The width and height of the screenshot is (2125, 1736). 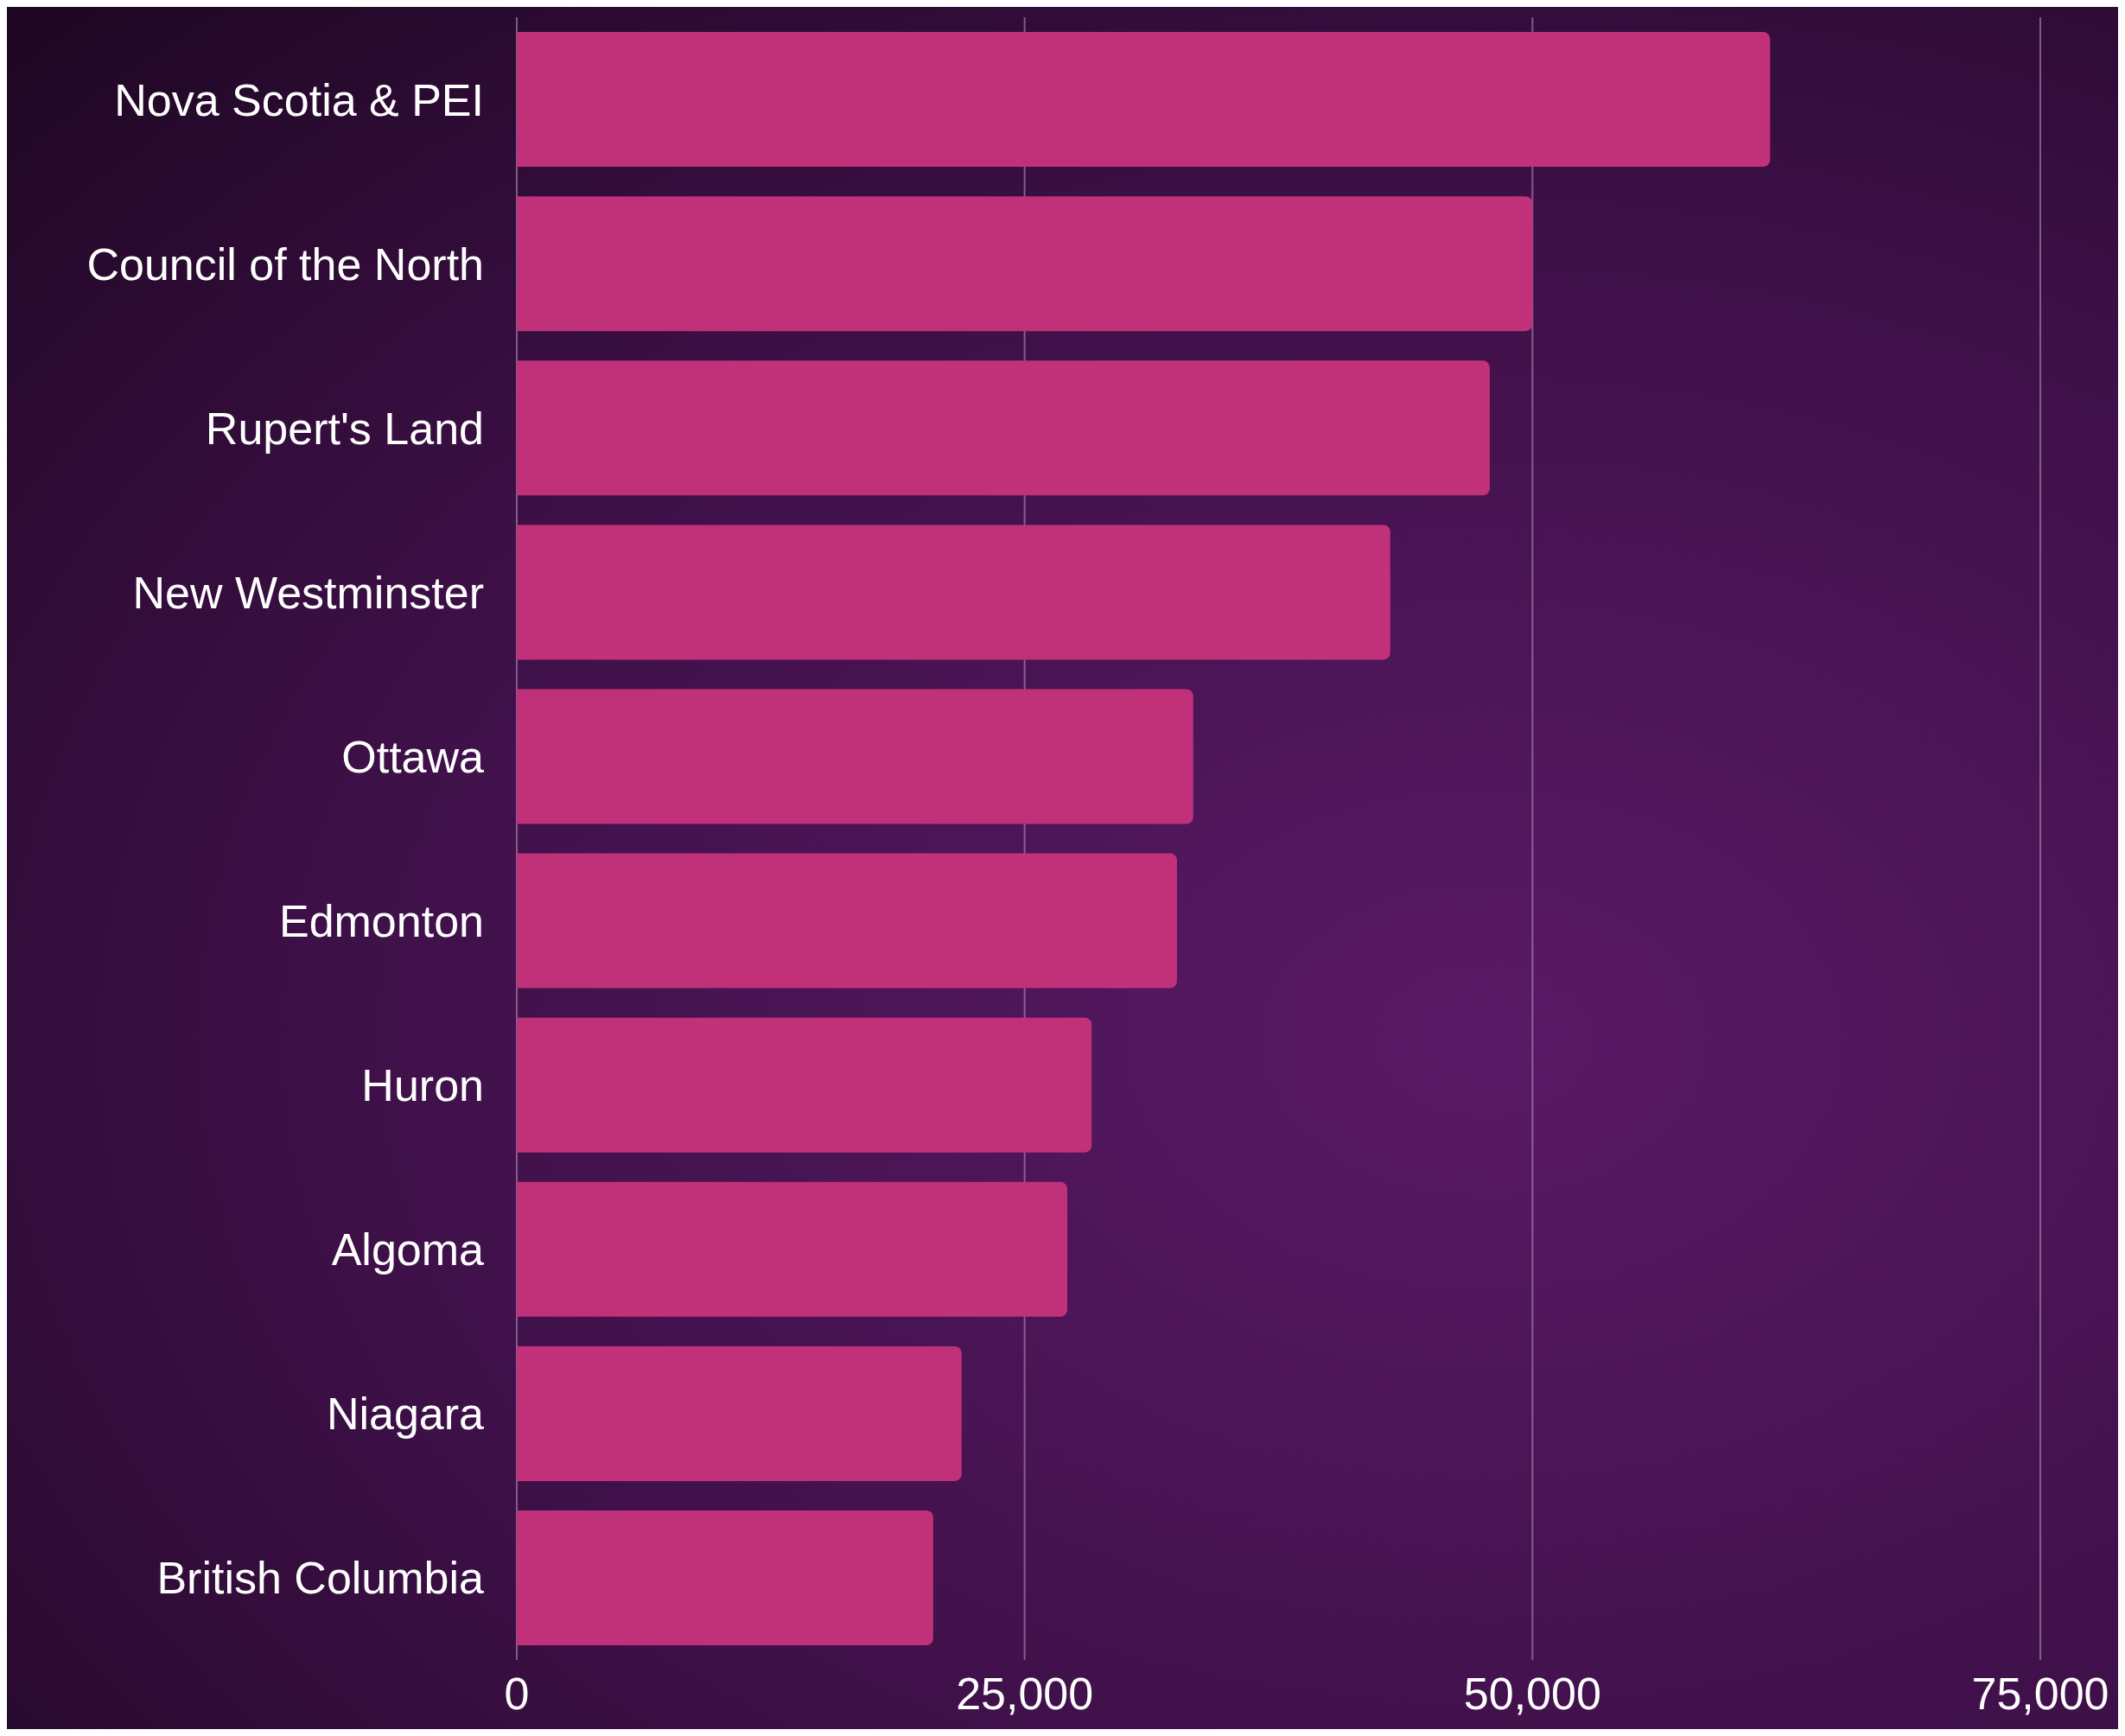 I want to click on y-tick-label: Council of the North, so click(x=285, y=263).